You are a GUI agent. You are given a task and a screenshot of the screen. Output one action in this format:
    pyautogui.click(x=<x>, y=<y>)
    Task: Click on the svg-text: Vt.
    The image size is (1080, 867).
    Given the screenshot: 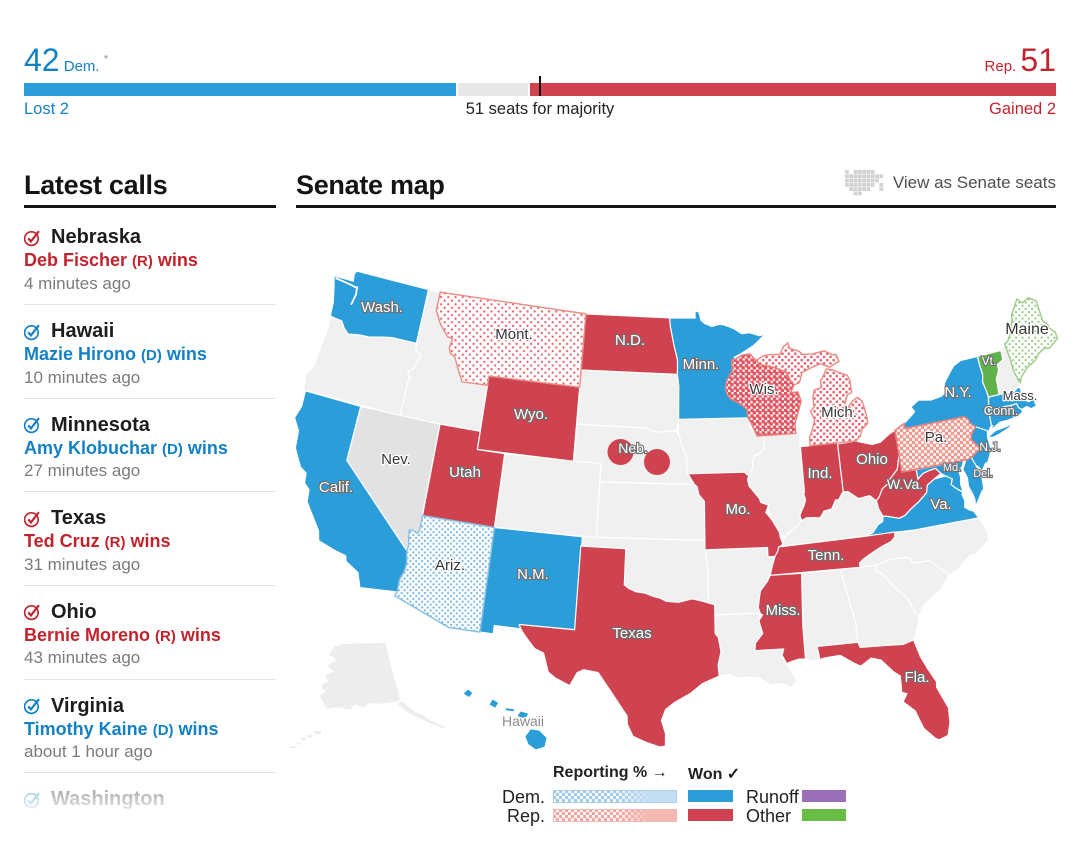 What is the action you would take?
    pyautogui.click(x=989, y=361)
    